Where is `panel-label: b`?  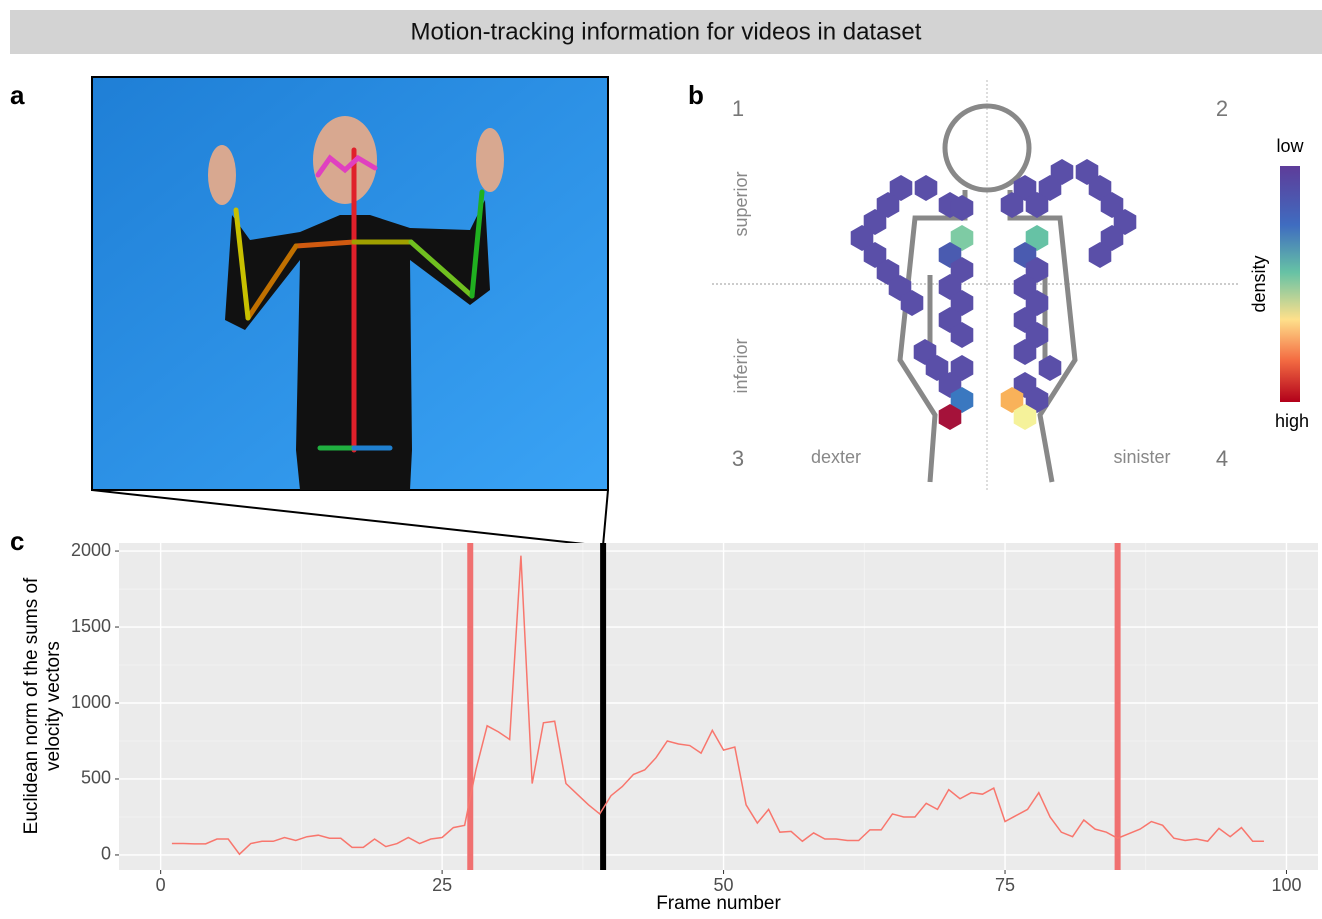 panel-label: b is located at coordinates (696, 95).